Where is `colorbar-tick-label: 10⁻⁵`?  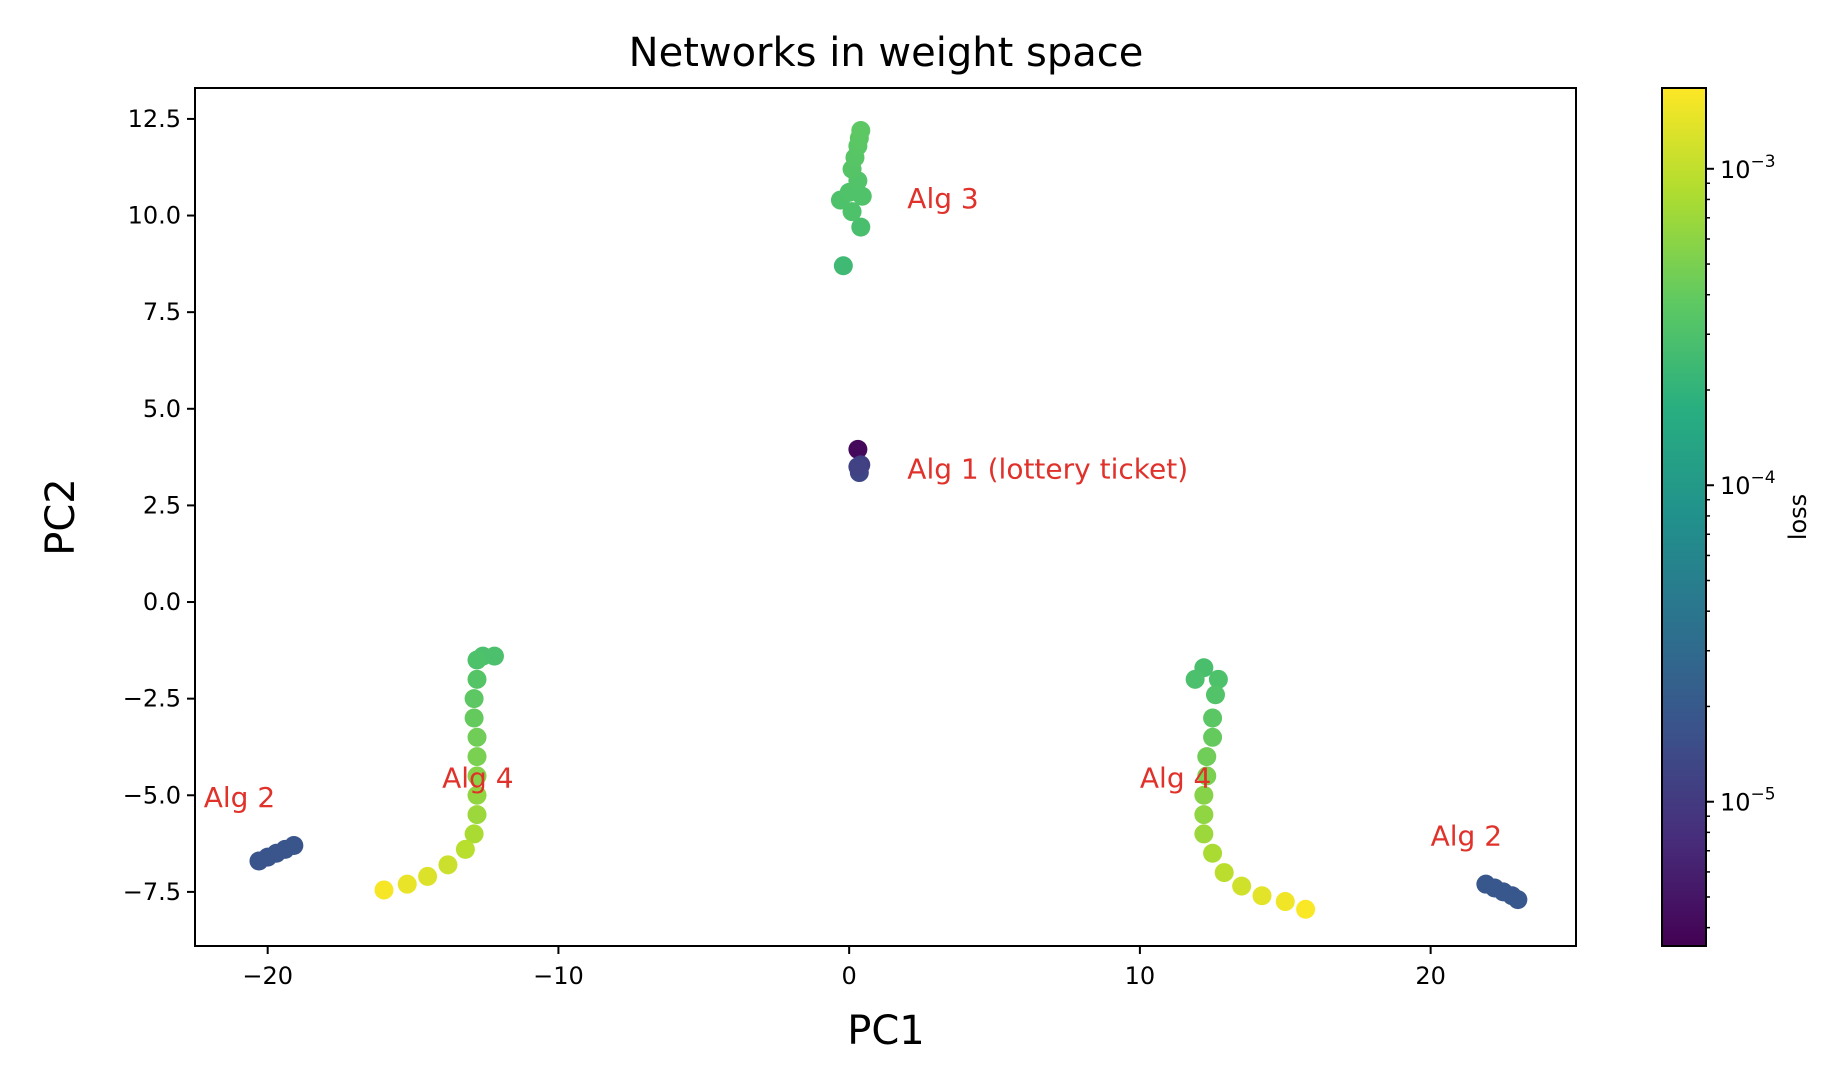
colorbar-tick-label: 10⁻⁵ is located at coordinates (1748, 801).